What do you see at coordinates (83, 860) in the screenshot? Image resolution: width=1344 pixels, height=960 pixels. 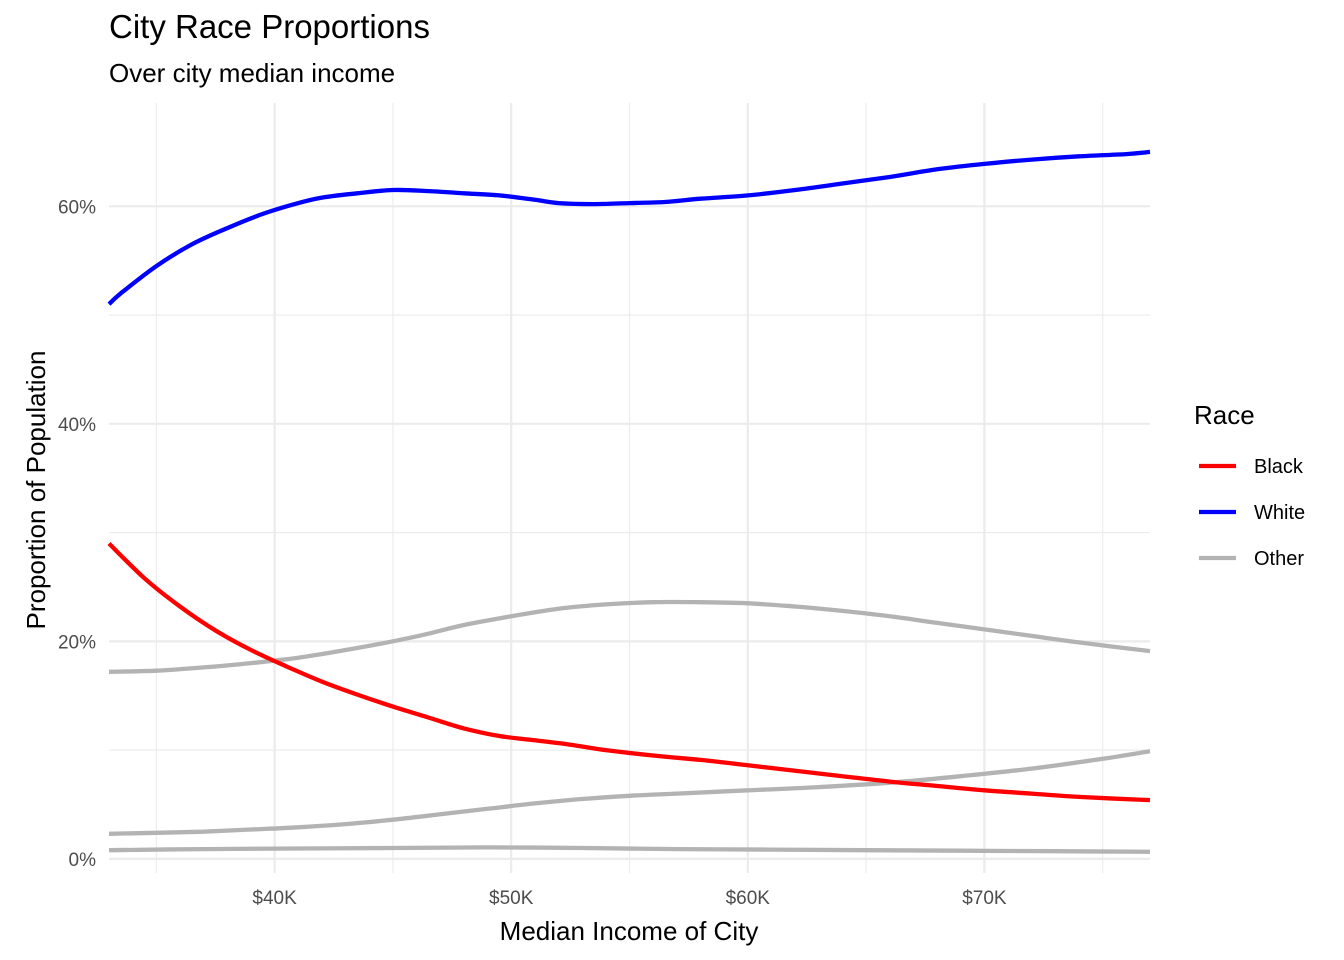 I see `y-tick-label: 0%` at bounding box center [83, 860].